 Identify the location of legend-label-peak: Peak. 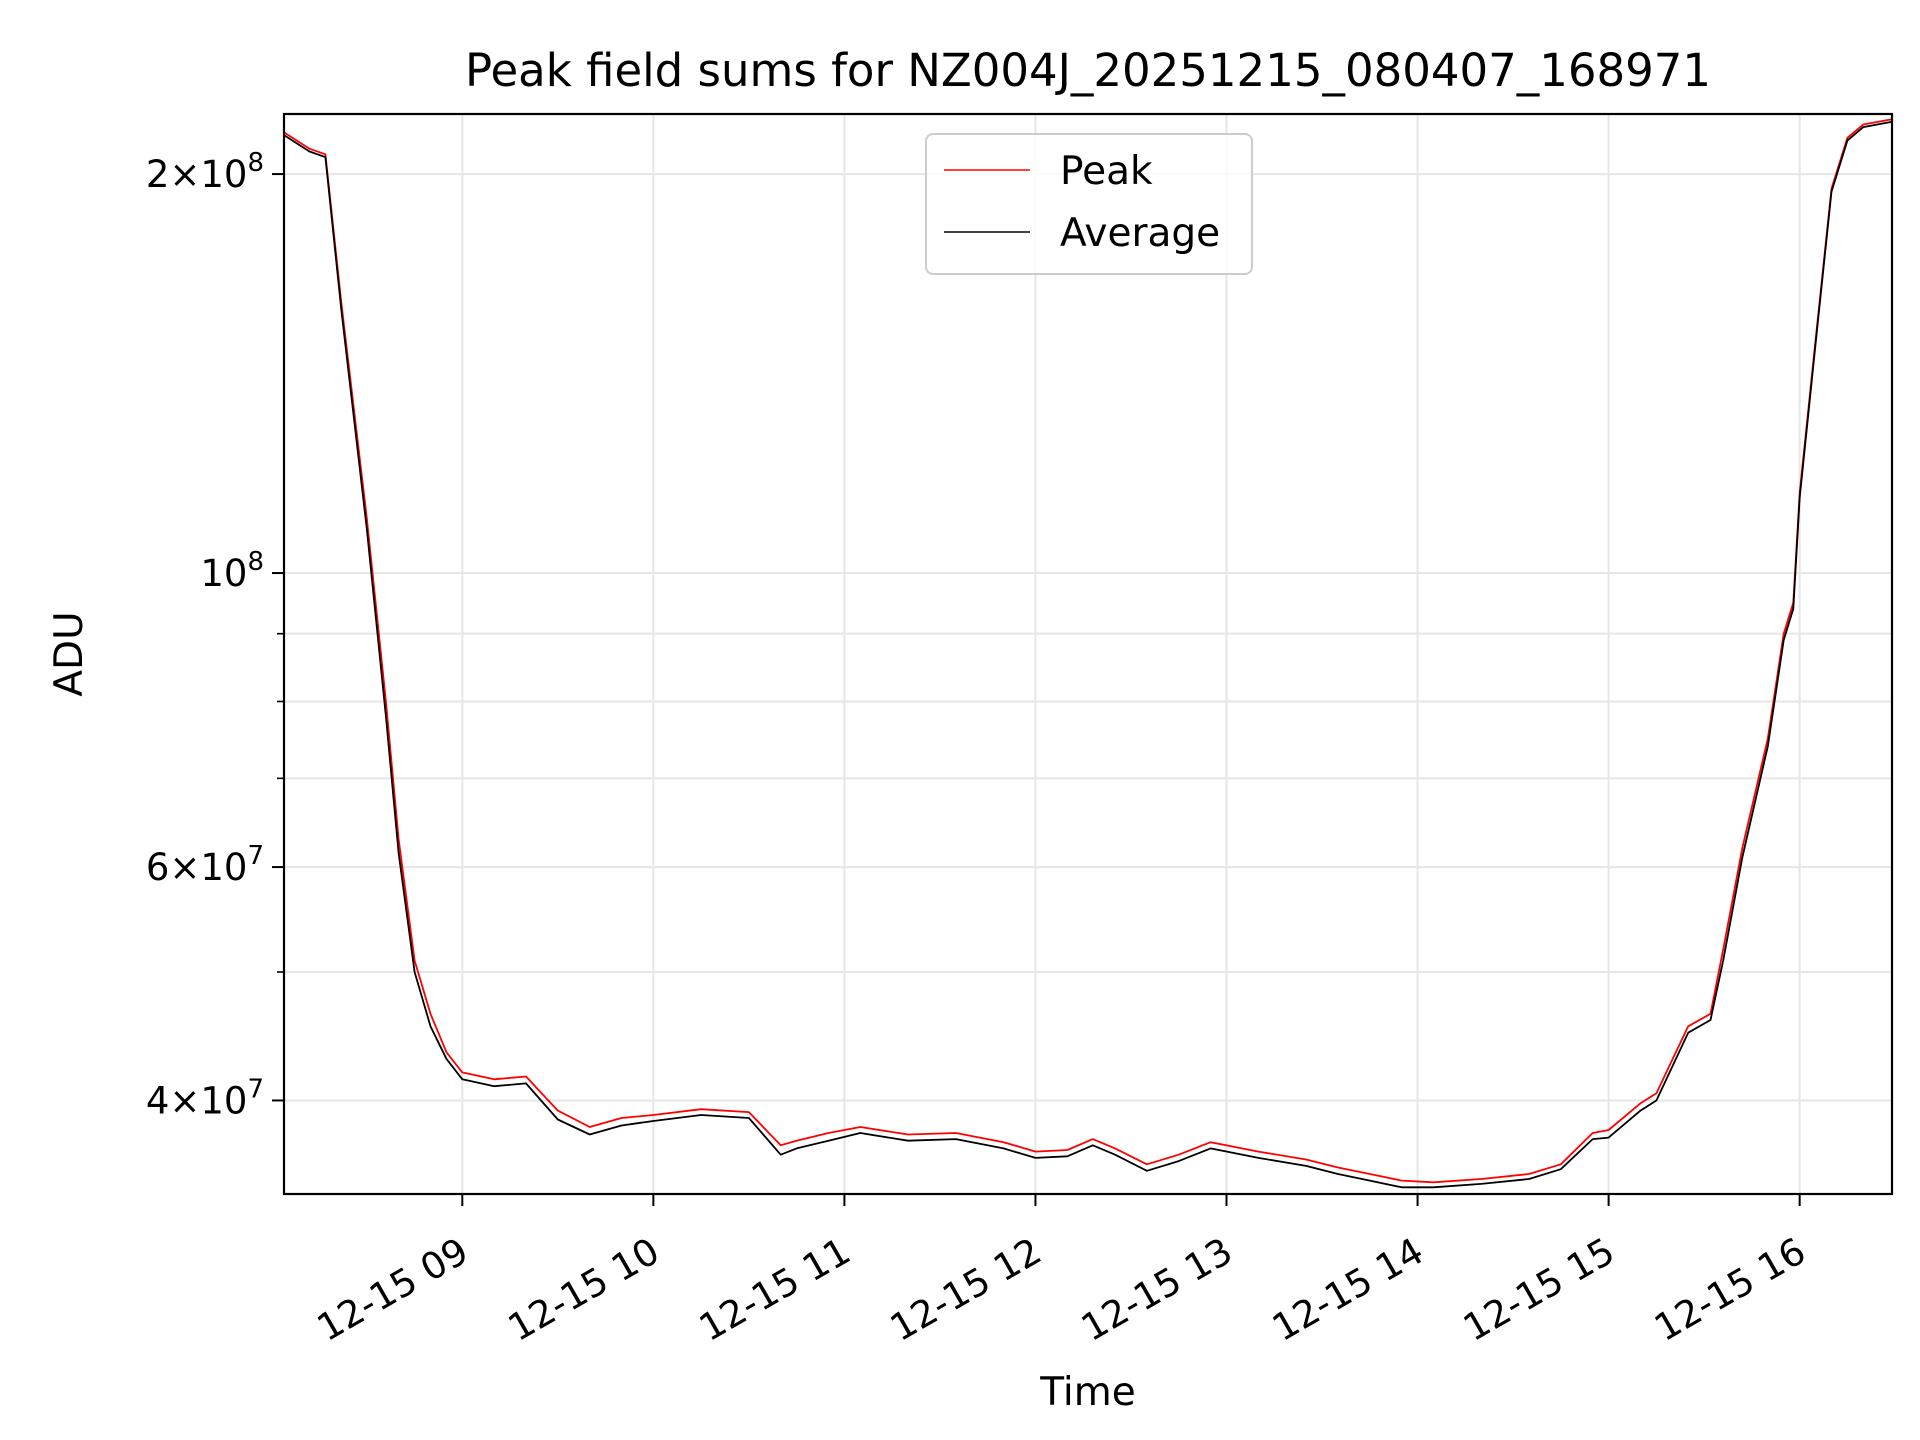
(1106, 171).